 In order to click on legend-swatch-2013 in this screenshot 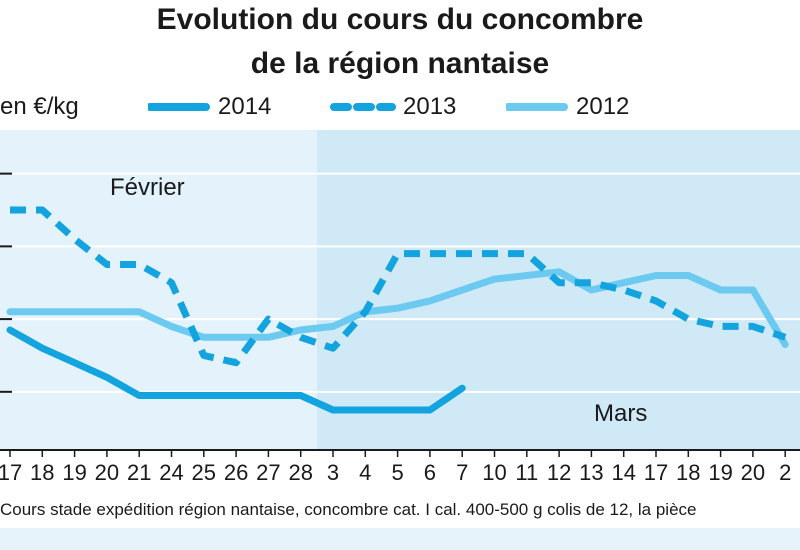, I will do `click(363, 107)`.